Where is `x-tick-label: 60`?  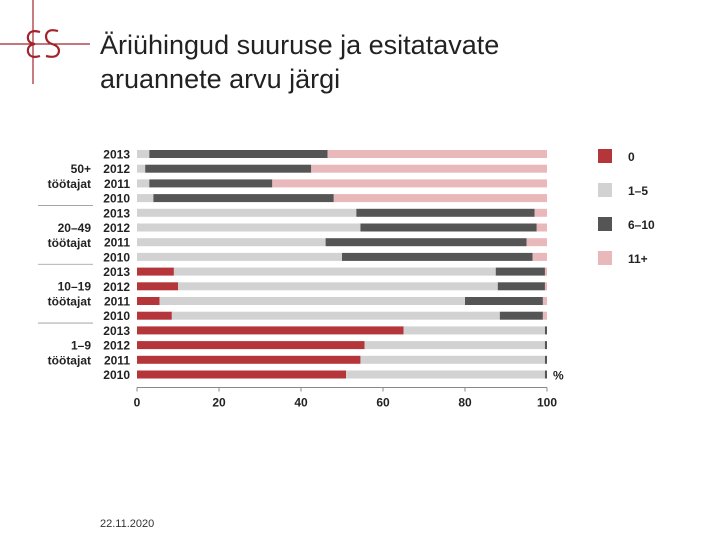 x-tick-label: 60 is located at coordinates (383, 403).